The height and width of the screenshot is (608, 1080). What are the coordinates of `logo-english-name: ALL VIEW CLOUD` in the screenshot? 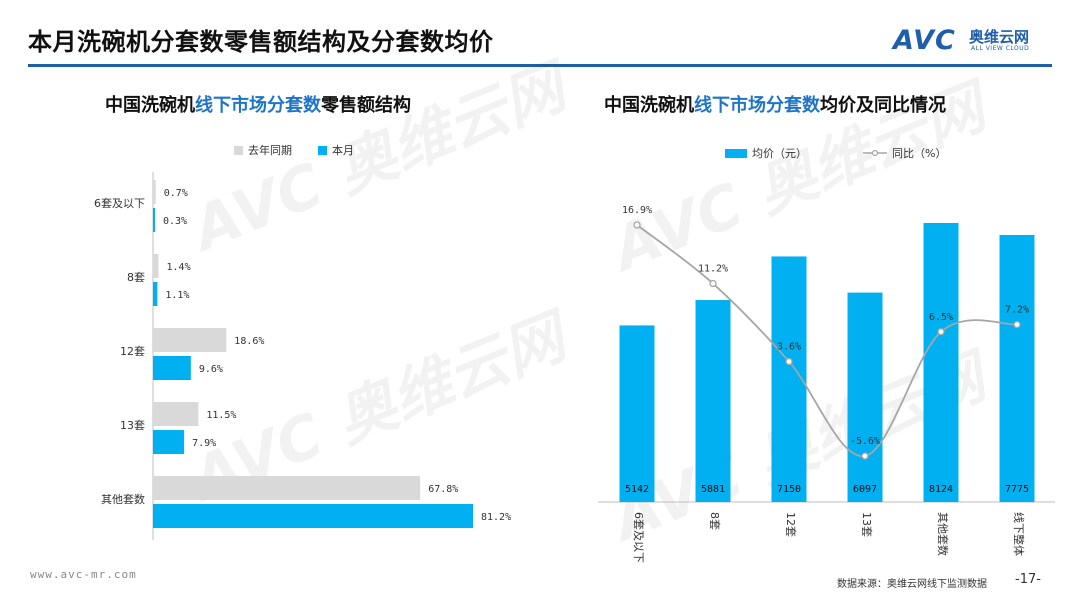 It's located at (1000, 48).